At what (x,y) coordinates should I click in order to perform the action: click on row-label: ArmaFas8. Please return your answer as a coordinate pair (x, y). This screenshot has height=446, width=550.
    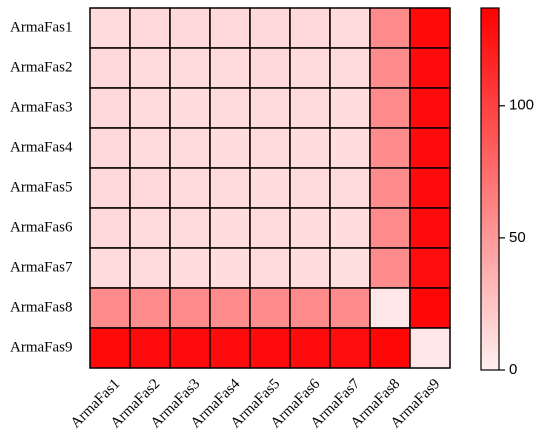
    Looking at the image, I should click on (41, 307).